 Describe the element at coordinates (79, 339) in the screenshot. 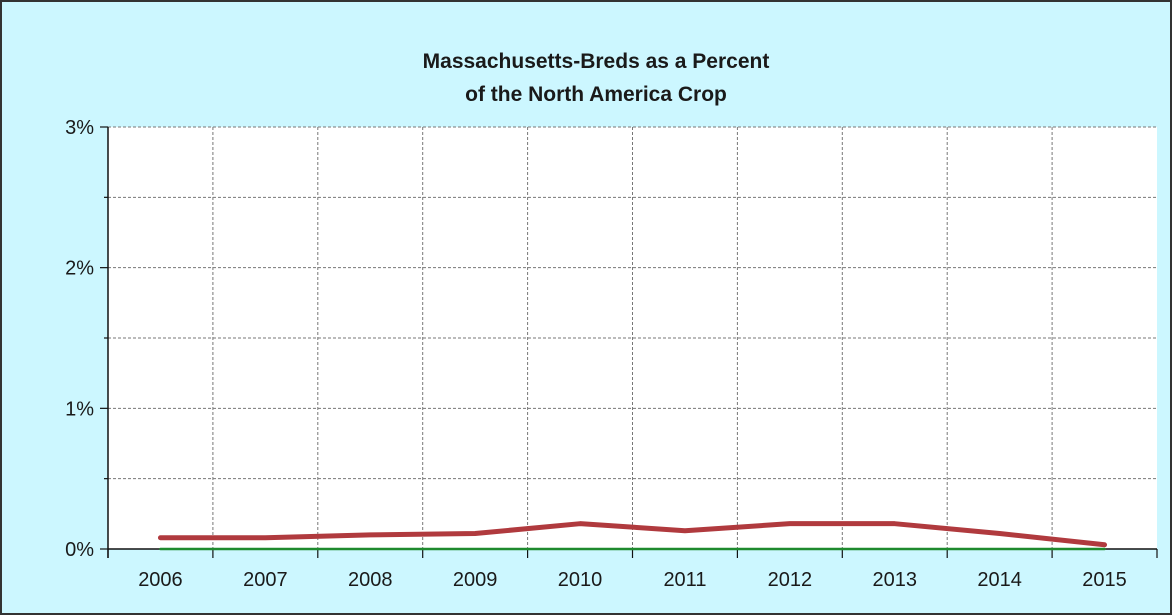

I see `y-tick-labels: 0% 1% 2% 3%` at that location.